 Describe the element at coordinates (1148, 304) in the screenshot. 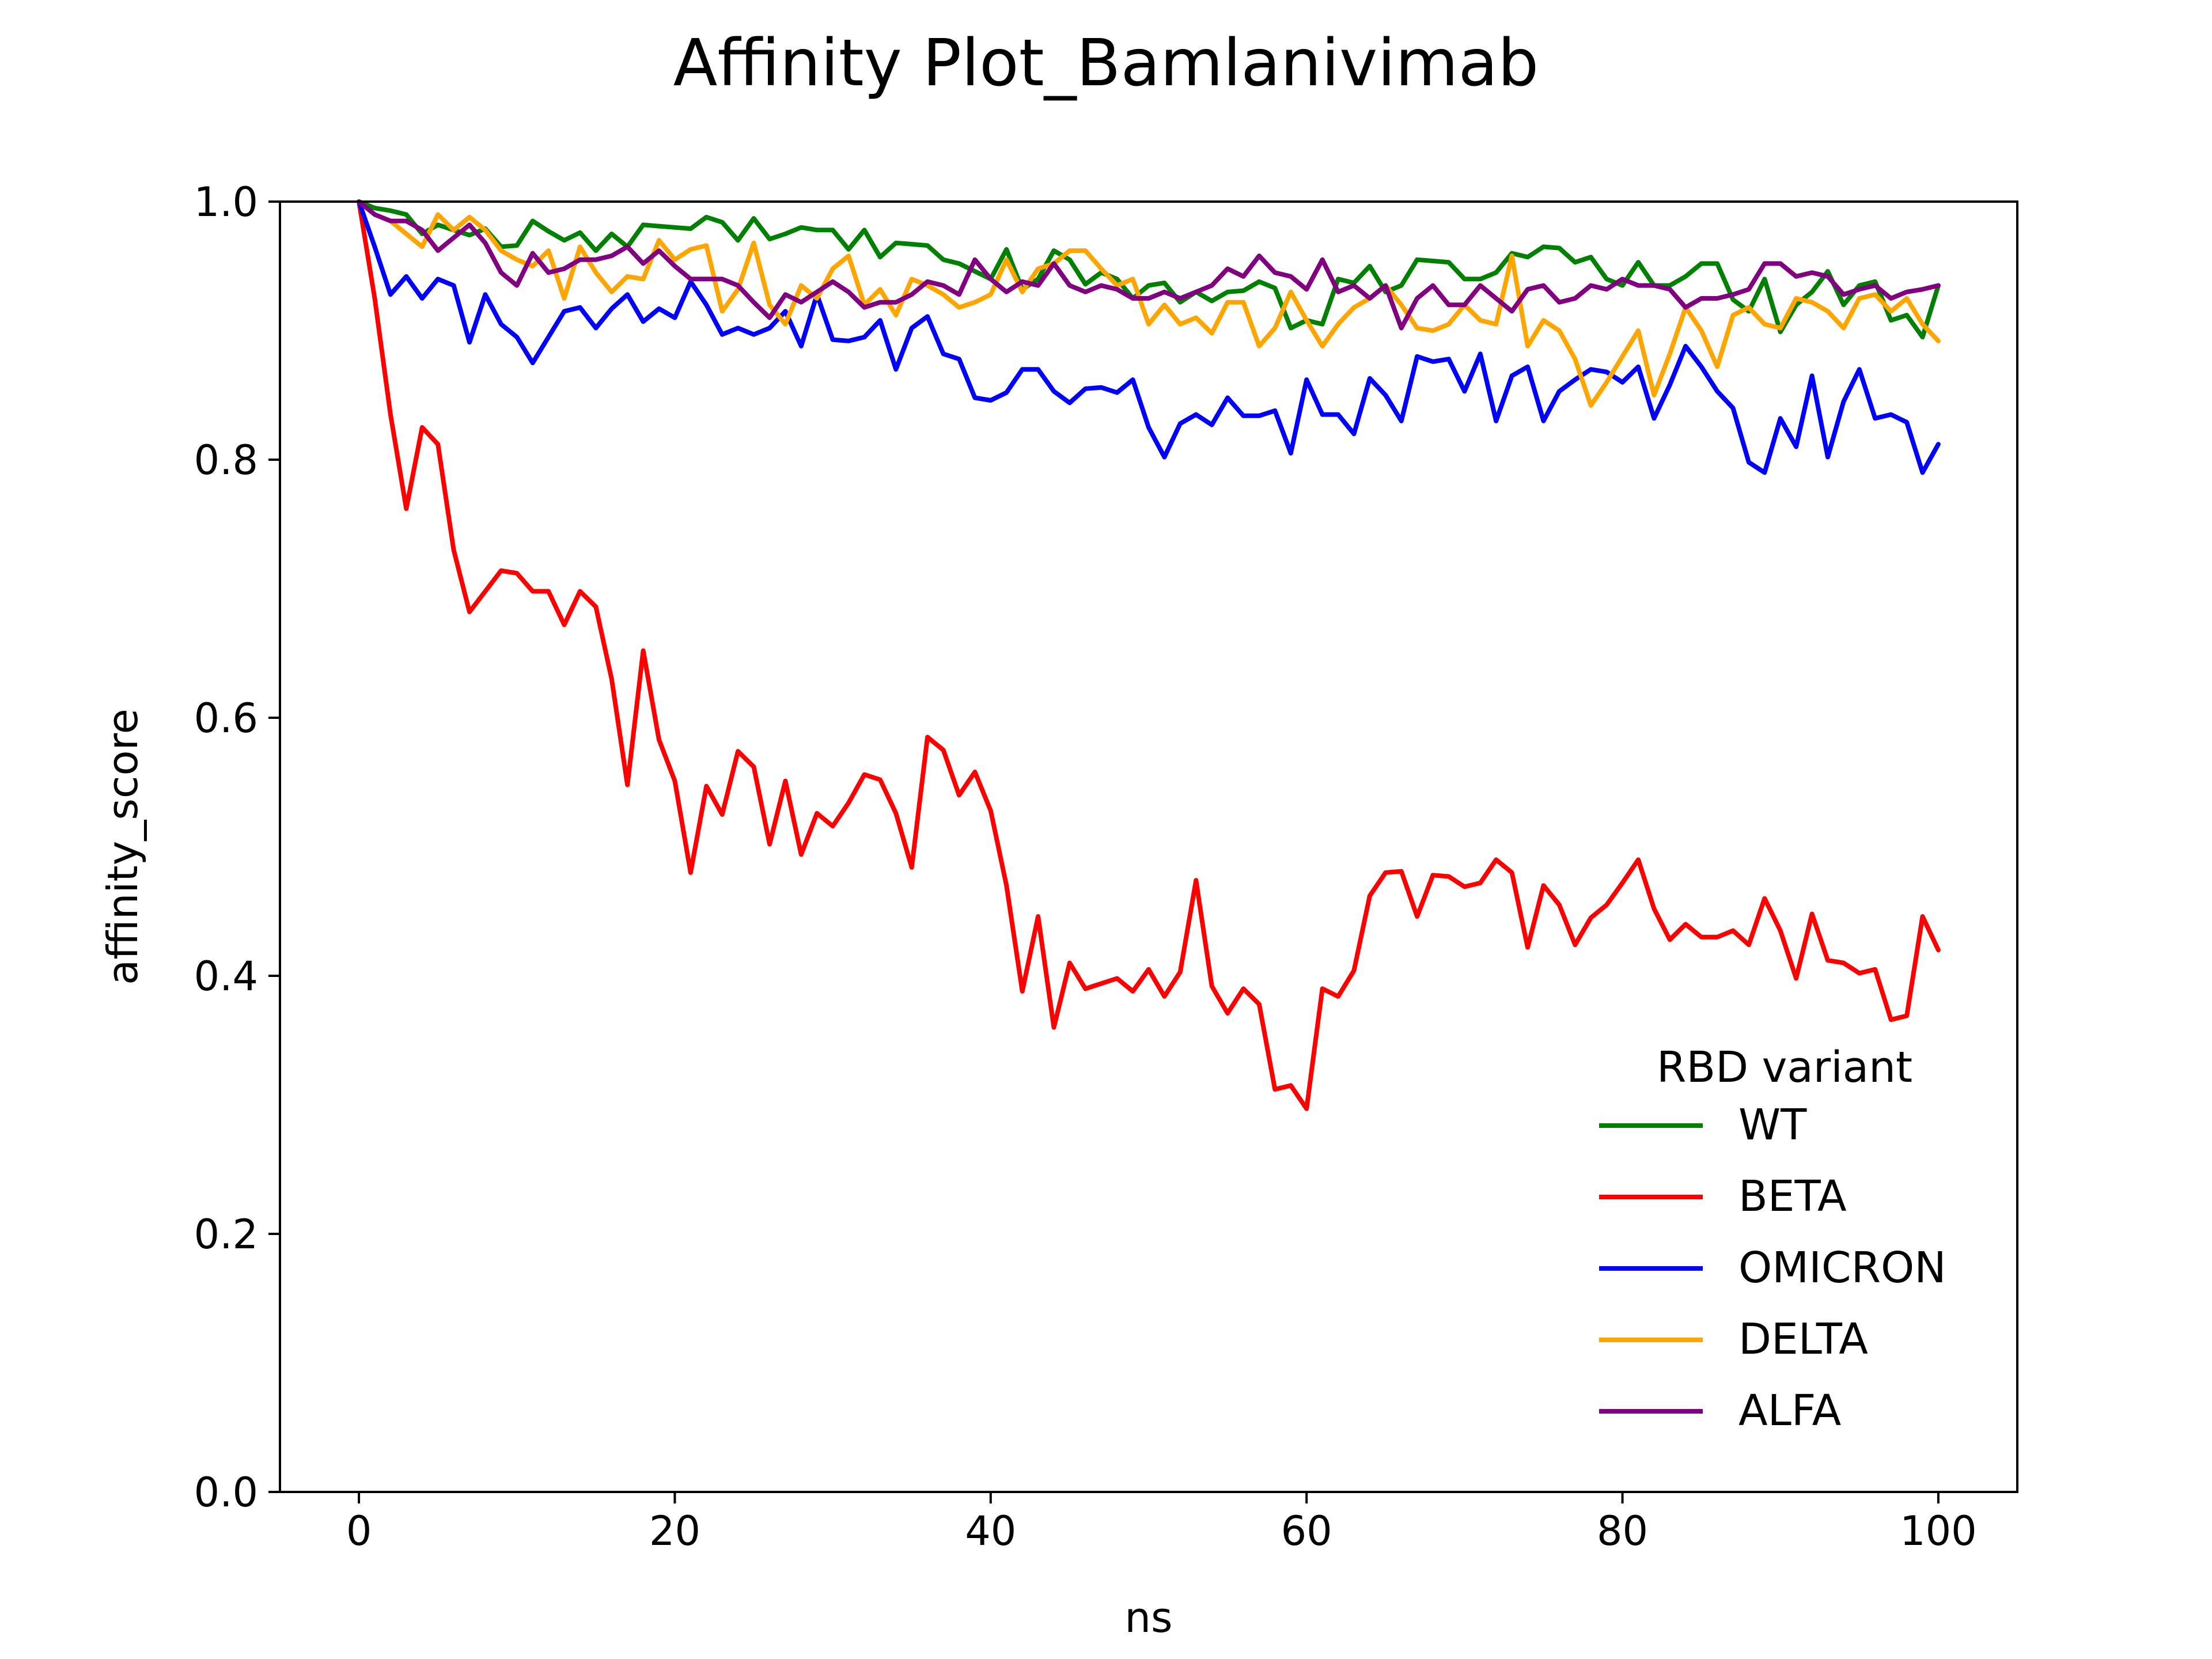

I see `series-line-delta` at that location.